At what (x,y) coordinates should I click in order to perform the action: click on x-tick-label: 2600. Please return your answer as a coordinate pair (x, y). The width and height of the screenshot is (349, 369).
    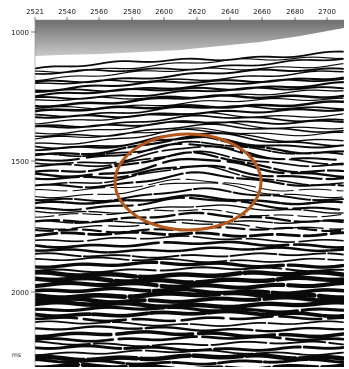
    Looking at the image, I should click on (164, 12).